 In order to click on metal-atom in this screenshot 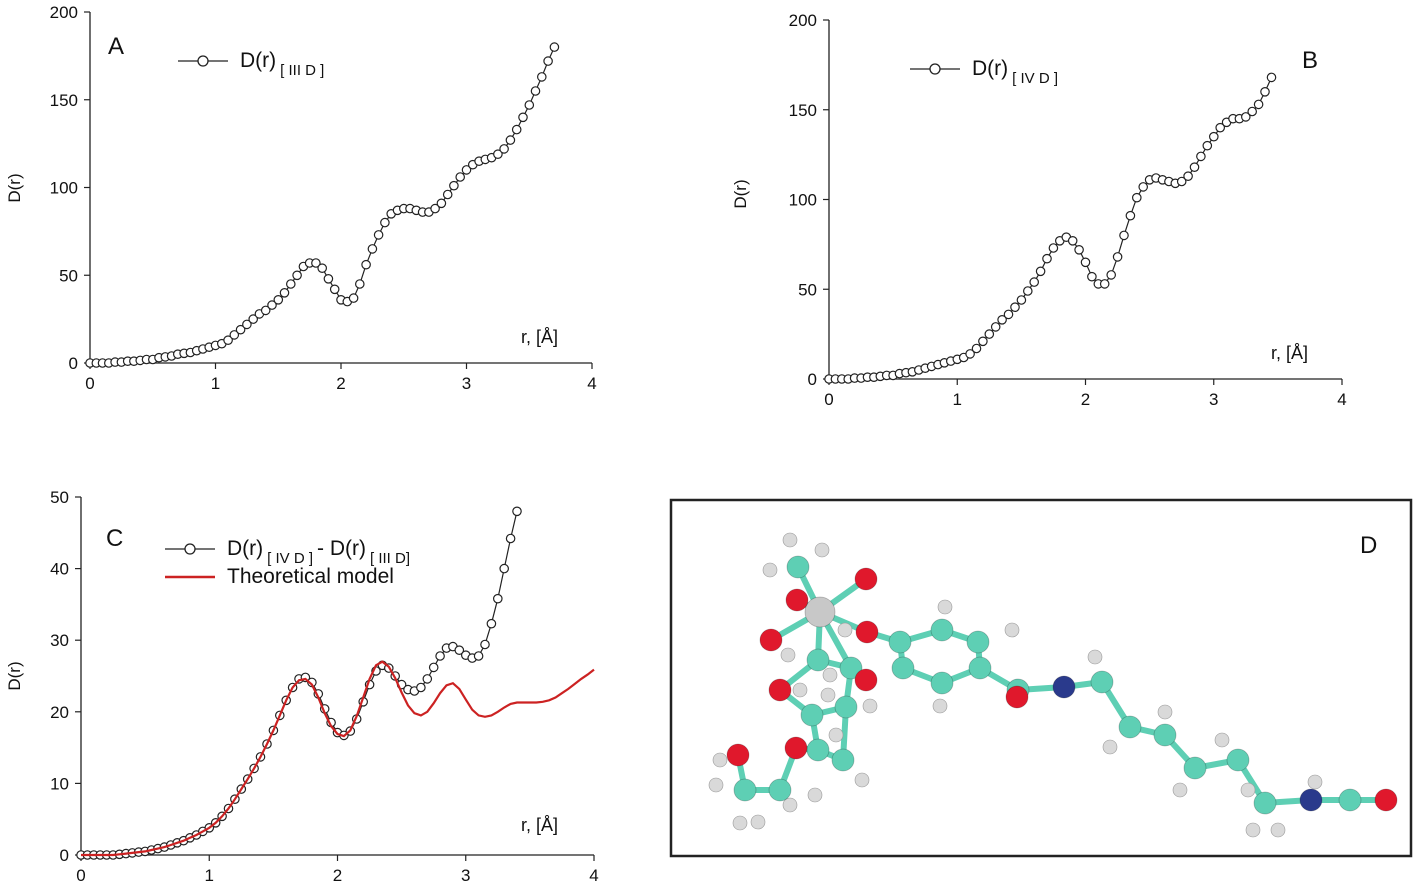, I will do `click(820, 612)`.